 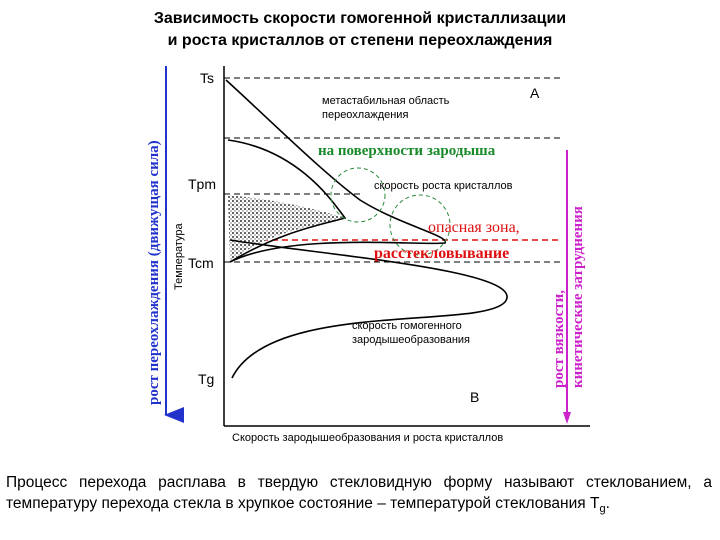 What do you see at coordinates (206, 379) in the screenshot?
I see `level-label: Tg` at bounding box center [206, 379].